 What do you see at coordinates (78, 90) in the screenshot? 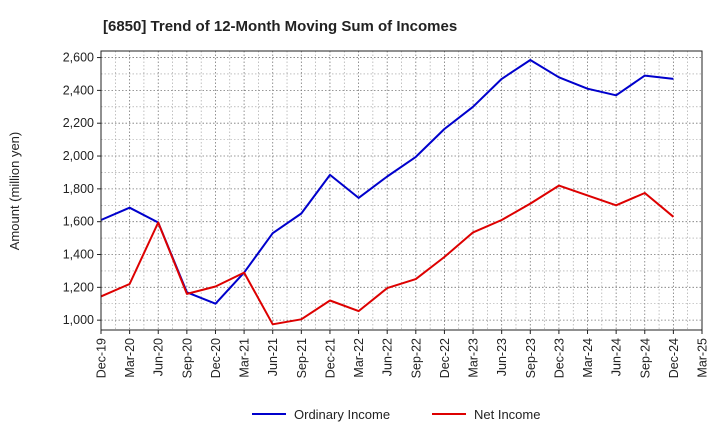
I see `y-tick-label: 2,400` at bounding box center [78, 90].